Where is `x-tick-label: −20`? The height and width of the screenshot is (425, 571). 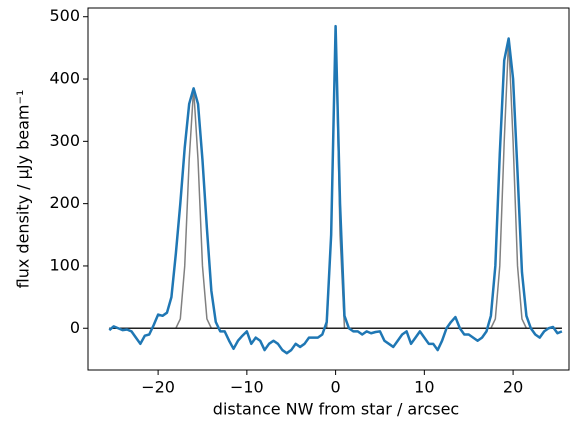 x-tick-label: −20 is located at coordinates (158, 387).